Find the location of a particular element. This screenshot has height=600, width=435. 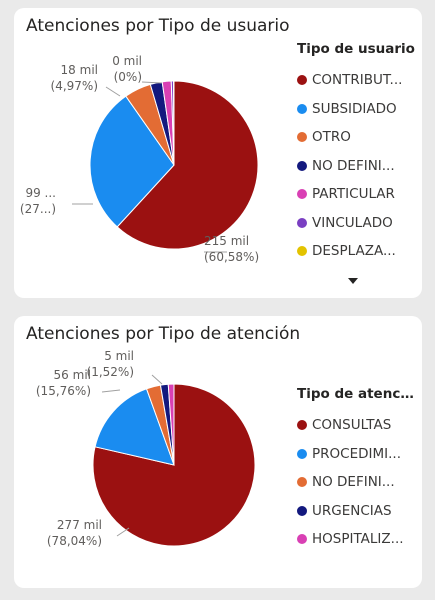

legend-item: OTRO is located at coordinates (357, 137).